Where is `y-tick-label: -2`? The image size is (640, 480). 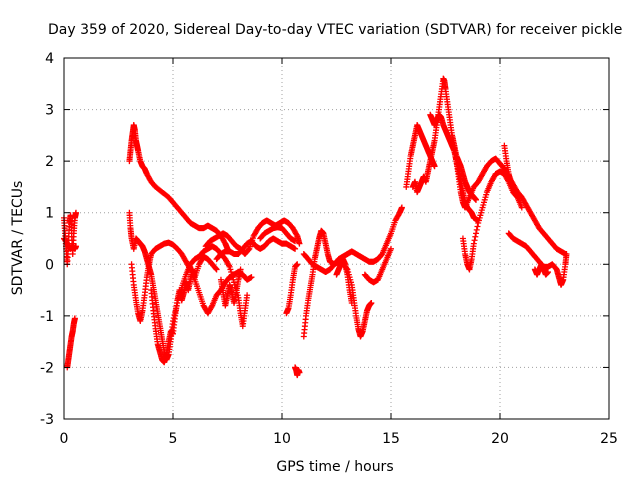 y-tick-label: -2 is located at coordinates (47, 368).